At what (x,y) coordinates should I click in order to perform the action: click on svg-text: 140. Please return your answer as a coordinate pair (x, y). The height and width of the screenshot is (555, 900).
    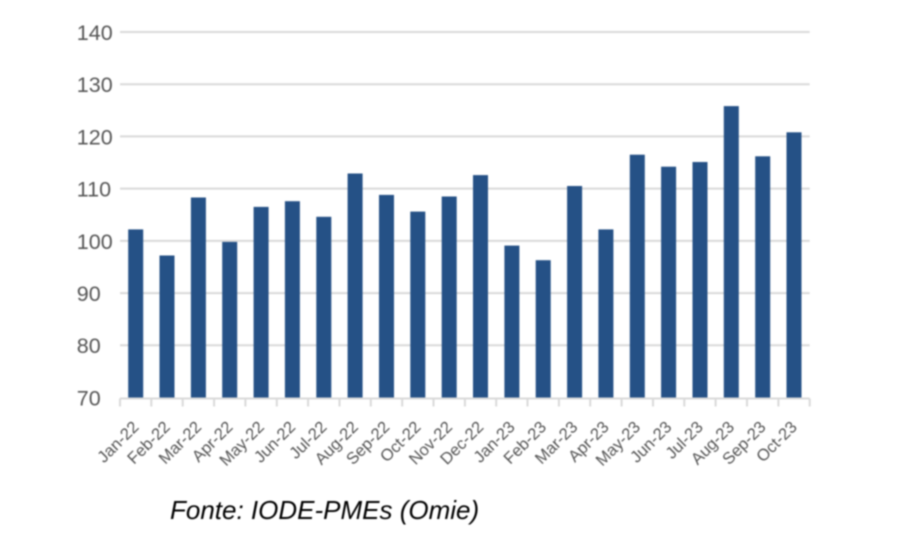
    Looking at the image, I should click on (95, 33).